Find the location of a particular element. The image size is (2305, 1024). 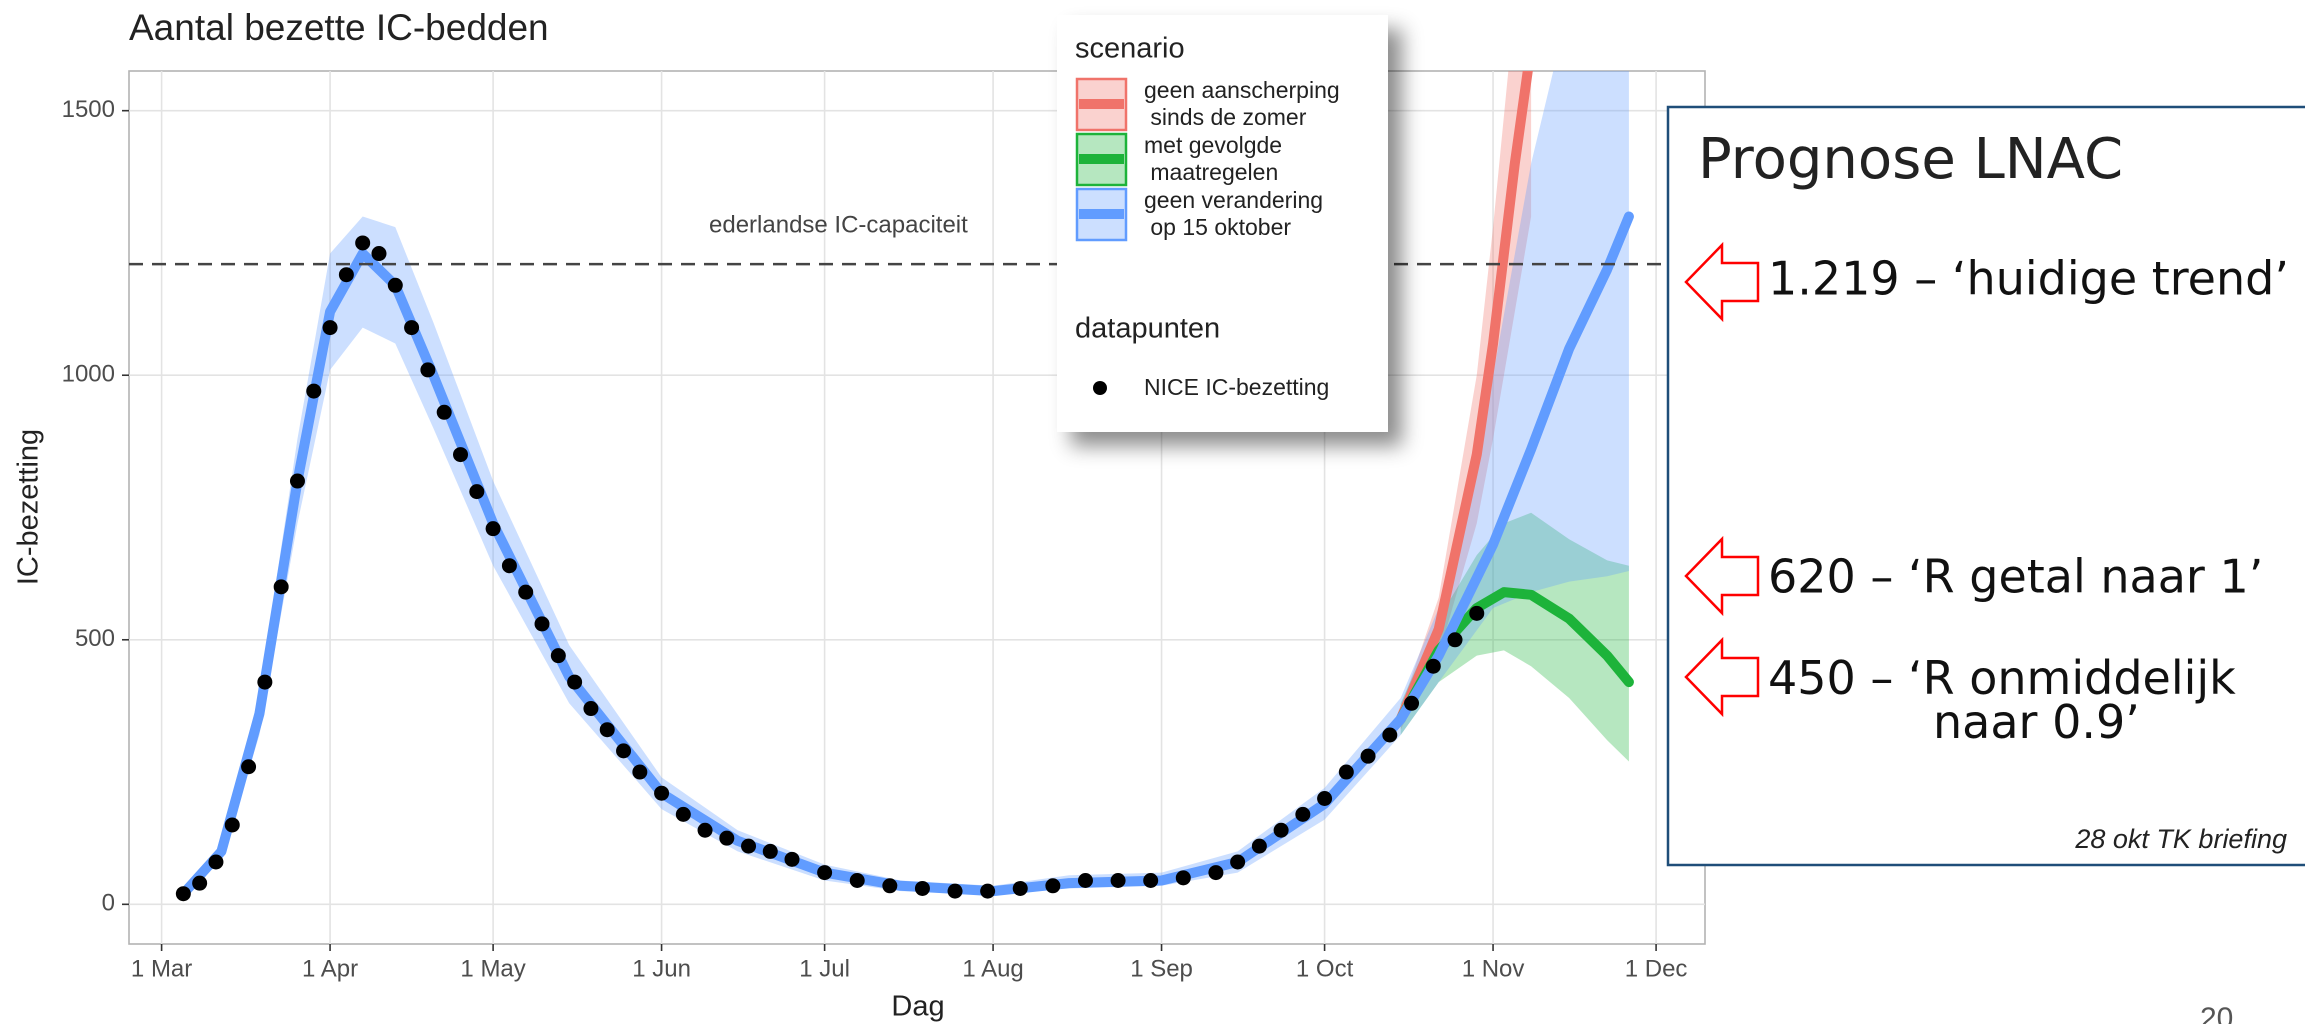

x-tick-label: 1 Sep is located at coordinates (1161, 968).